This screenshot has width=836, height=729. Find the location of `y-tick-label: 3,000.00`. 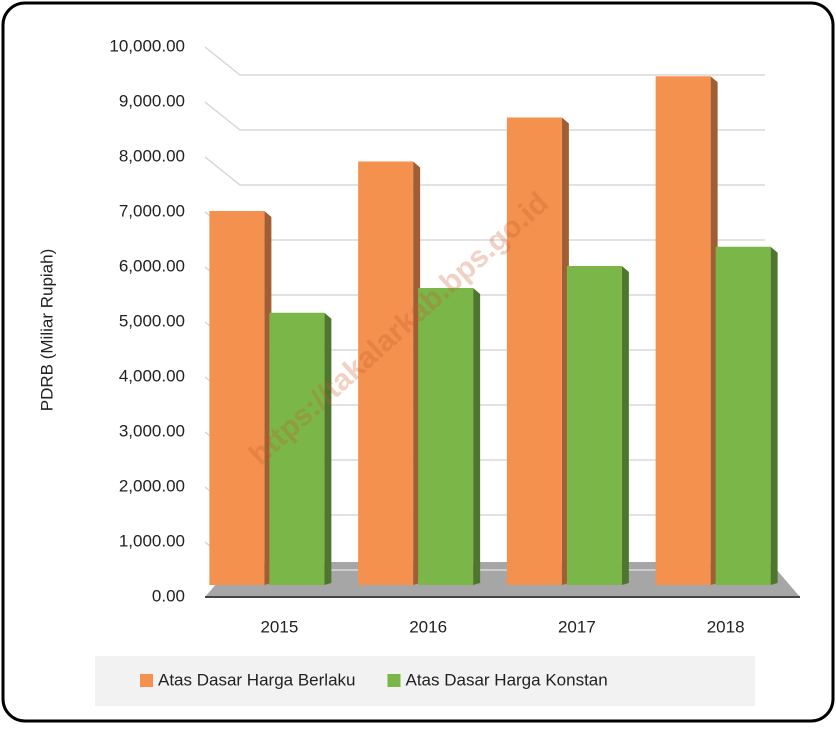

y-tick-label: 3,000.00 is located at coordinates (152, 430).